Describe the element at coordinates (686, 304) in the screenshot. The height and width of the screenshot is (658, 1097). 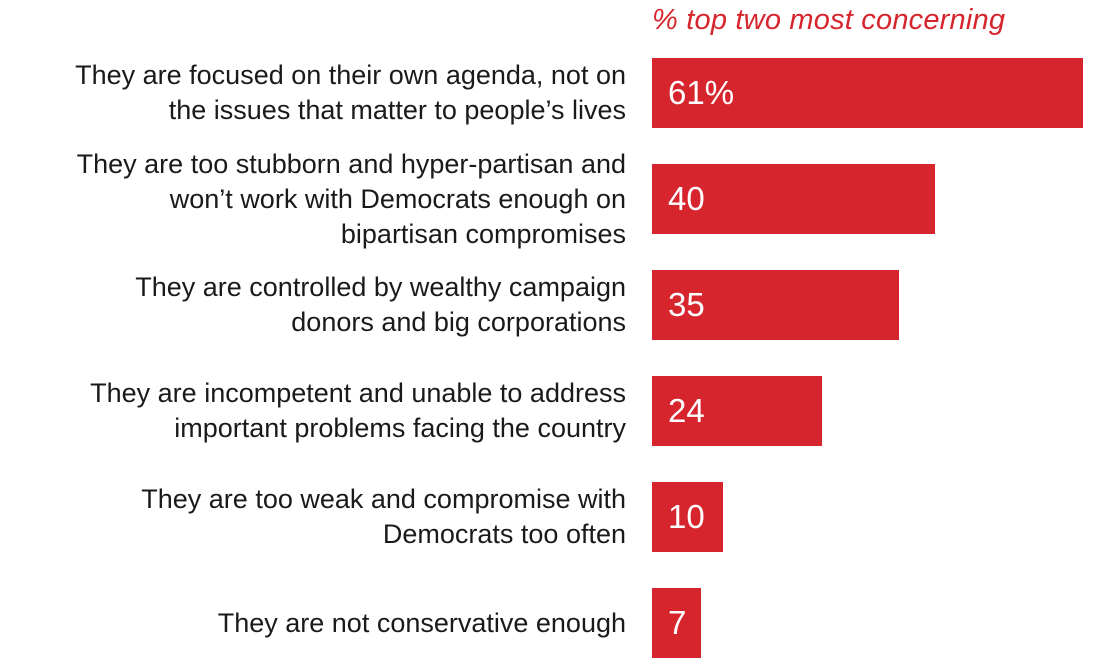
I see `bar-value-label: 35` at that location.